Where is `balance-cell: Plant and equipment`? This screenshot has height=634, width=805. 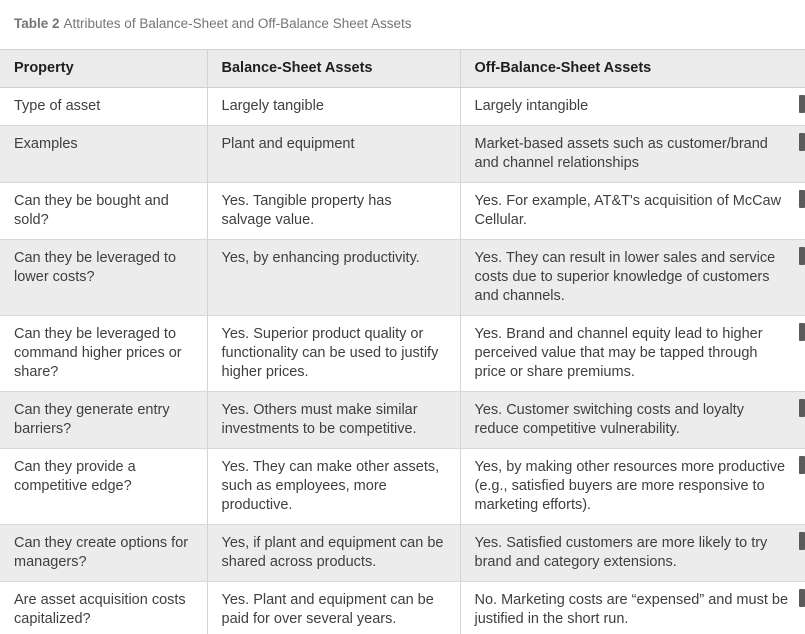 balance-cell: Plant and equipment is located at coordinates (333, 154).